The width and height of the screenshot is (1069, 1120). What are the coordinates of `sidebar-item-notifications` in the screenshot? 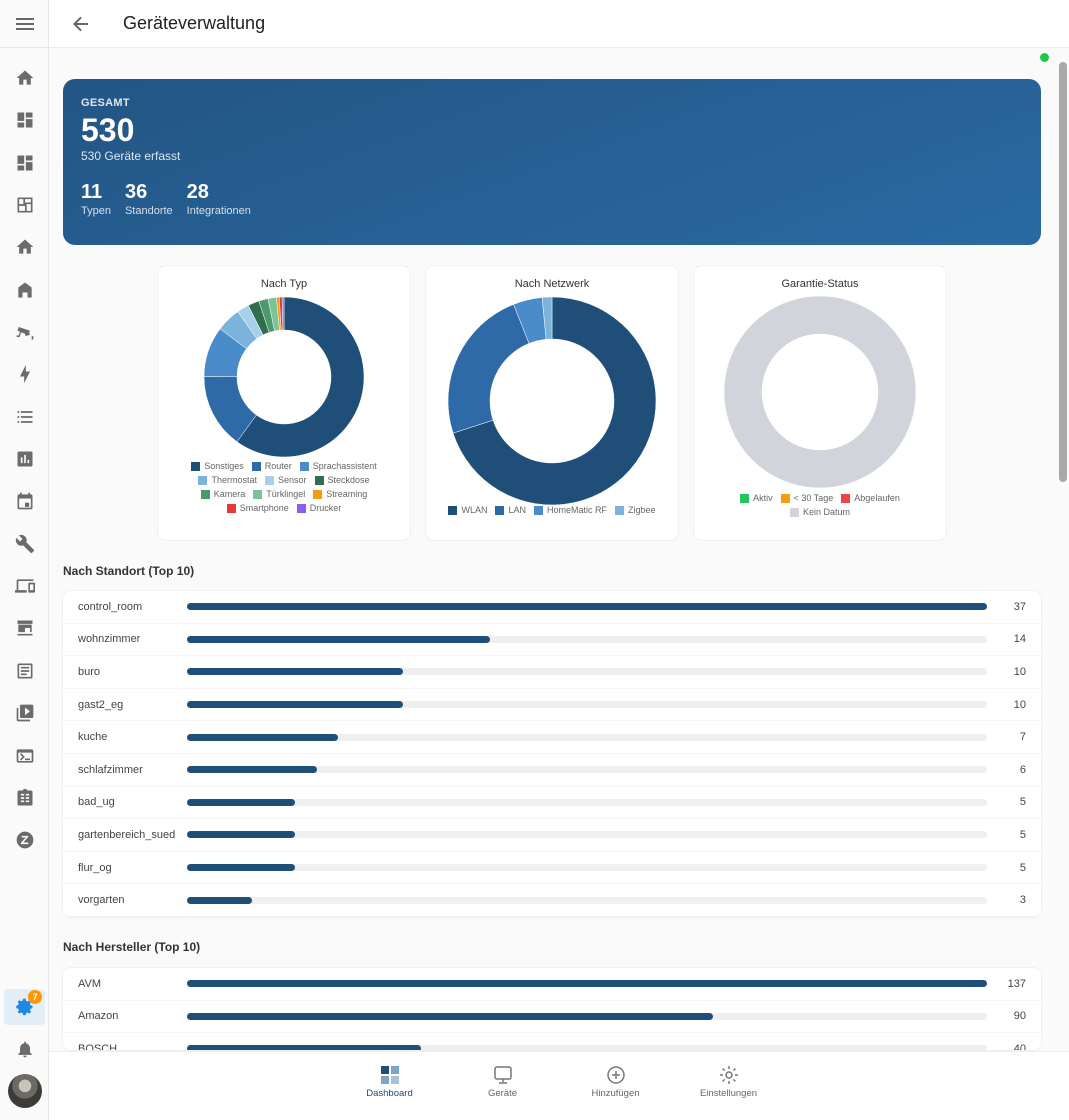 It's located at (24, 1049).